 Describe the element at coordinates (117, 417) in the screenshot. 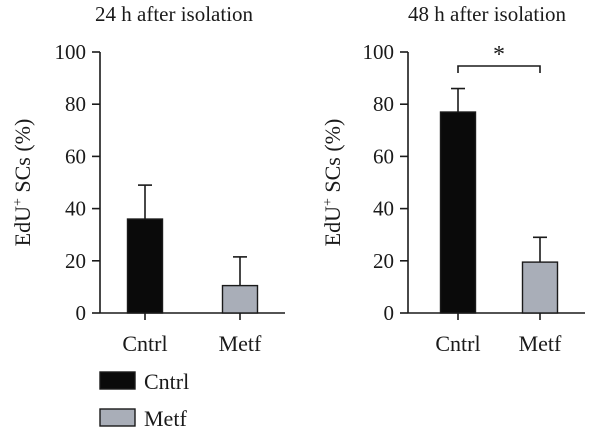

I see `legend-swatch-metf` at that location.